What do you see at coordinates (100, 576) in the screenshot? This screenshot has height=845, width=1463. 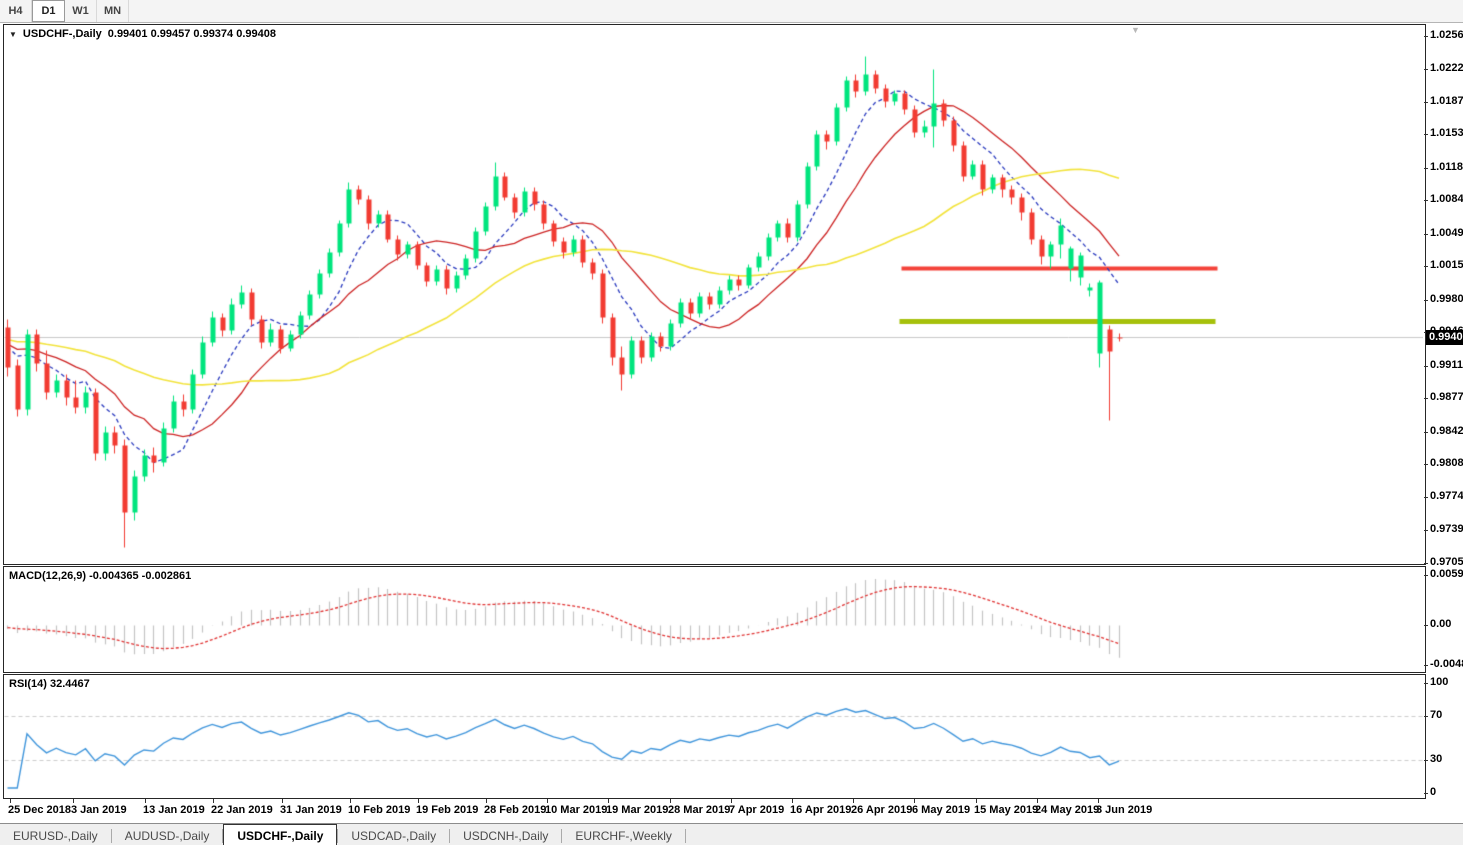 I see `macd-label: MACD(12,26,9) -0.004365 -0.002861` at bounding box center [100, 576].